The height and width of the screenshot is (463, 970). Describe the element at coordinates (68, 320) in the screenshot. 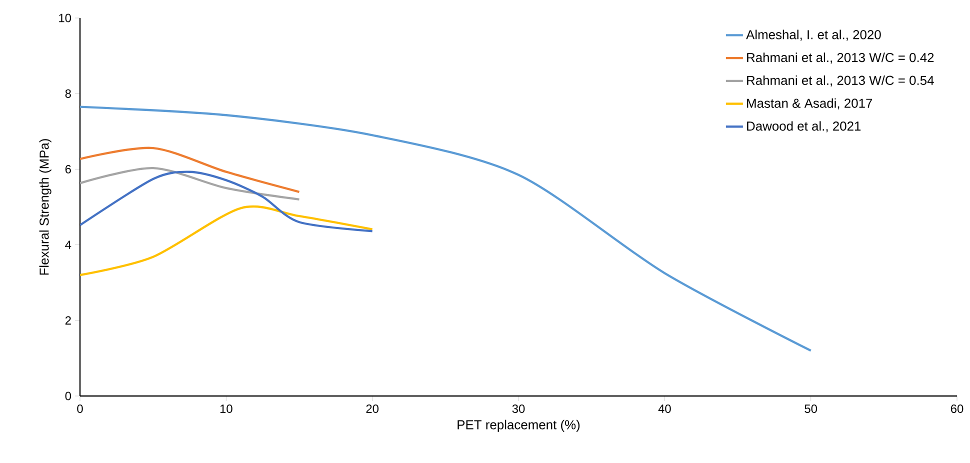

I see `y-tick-label: 2` at that location.